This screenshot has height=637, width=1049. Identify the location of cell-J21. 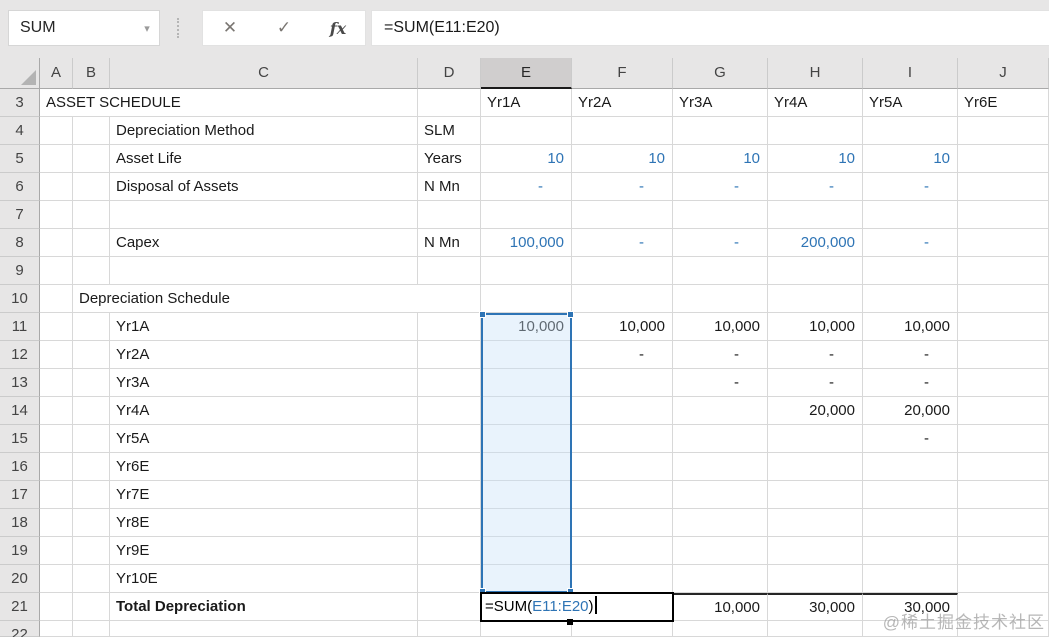
(1003, 607).